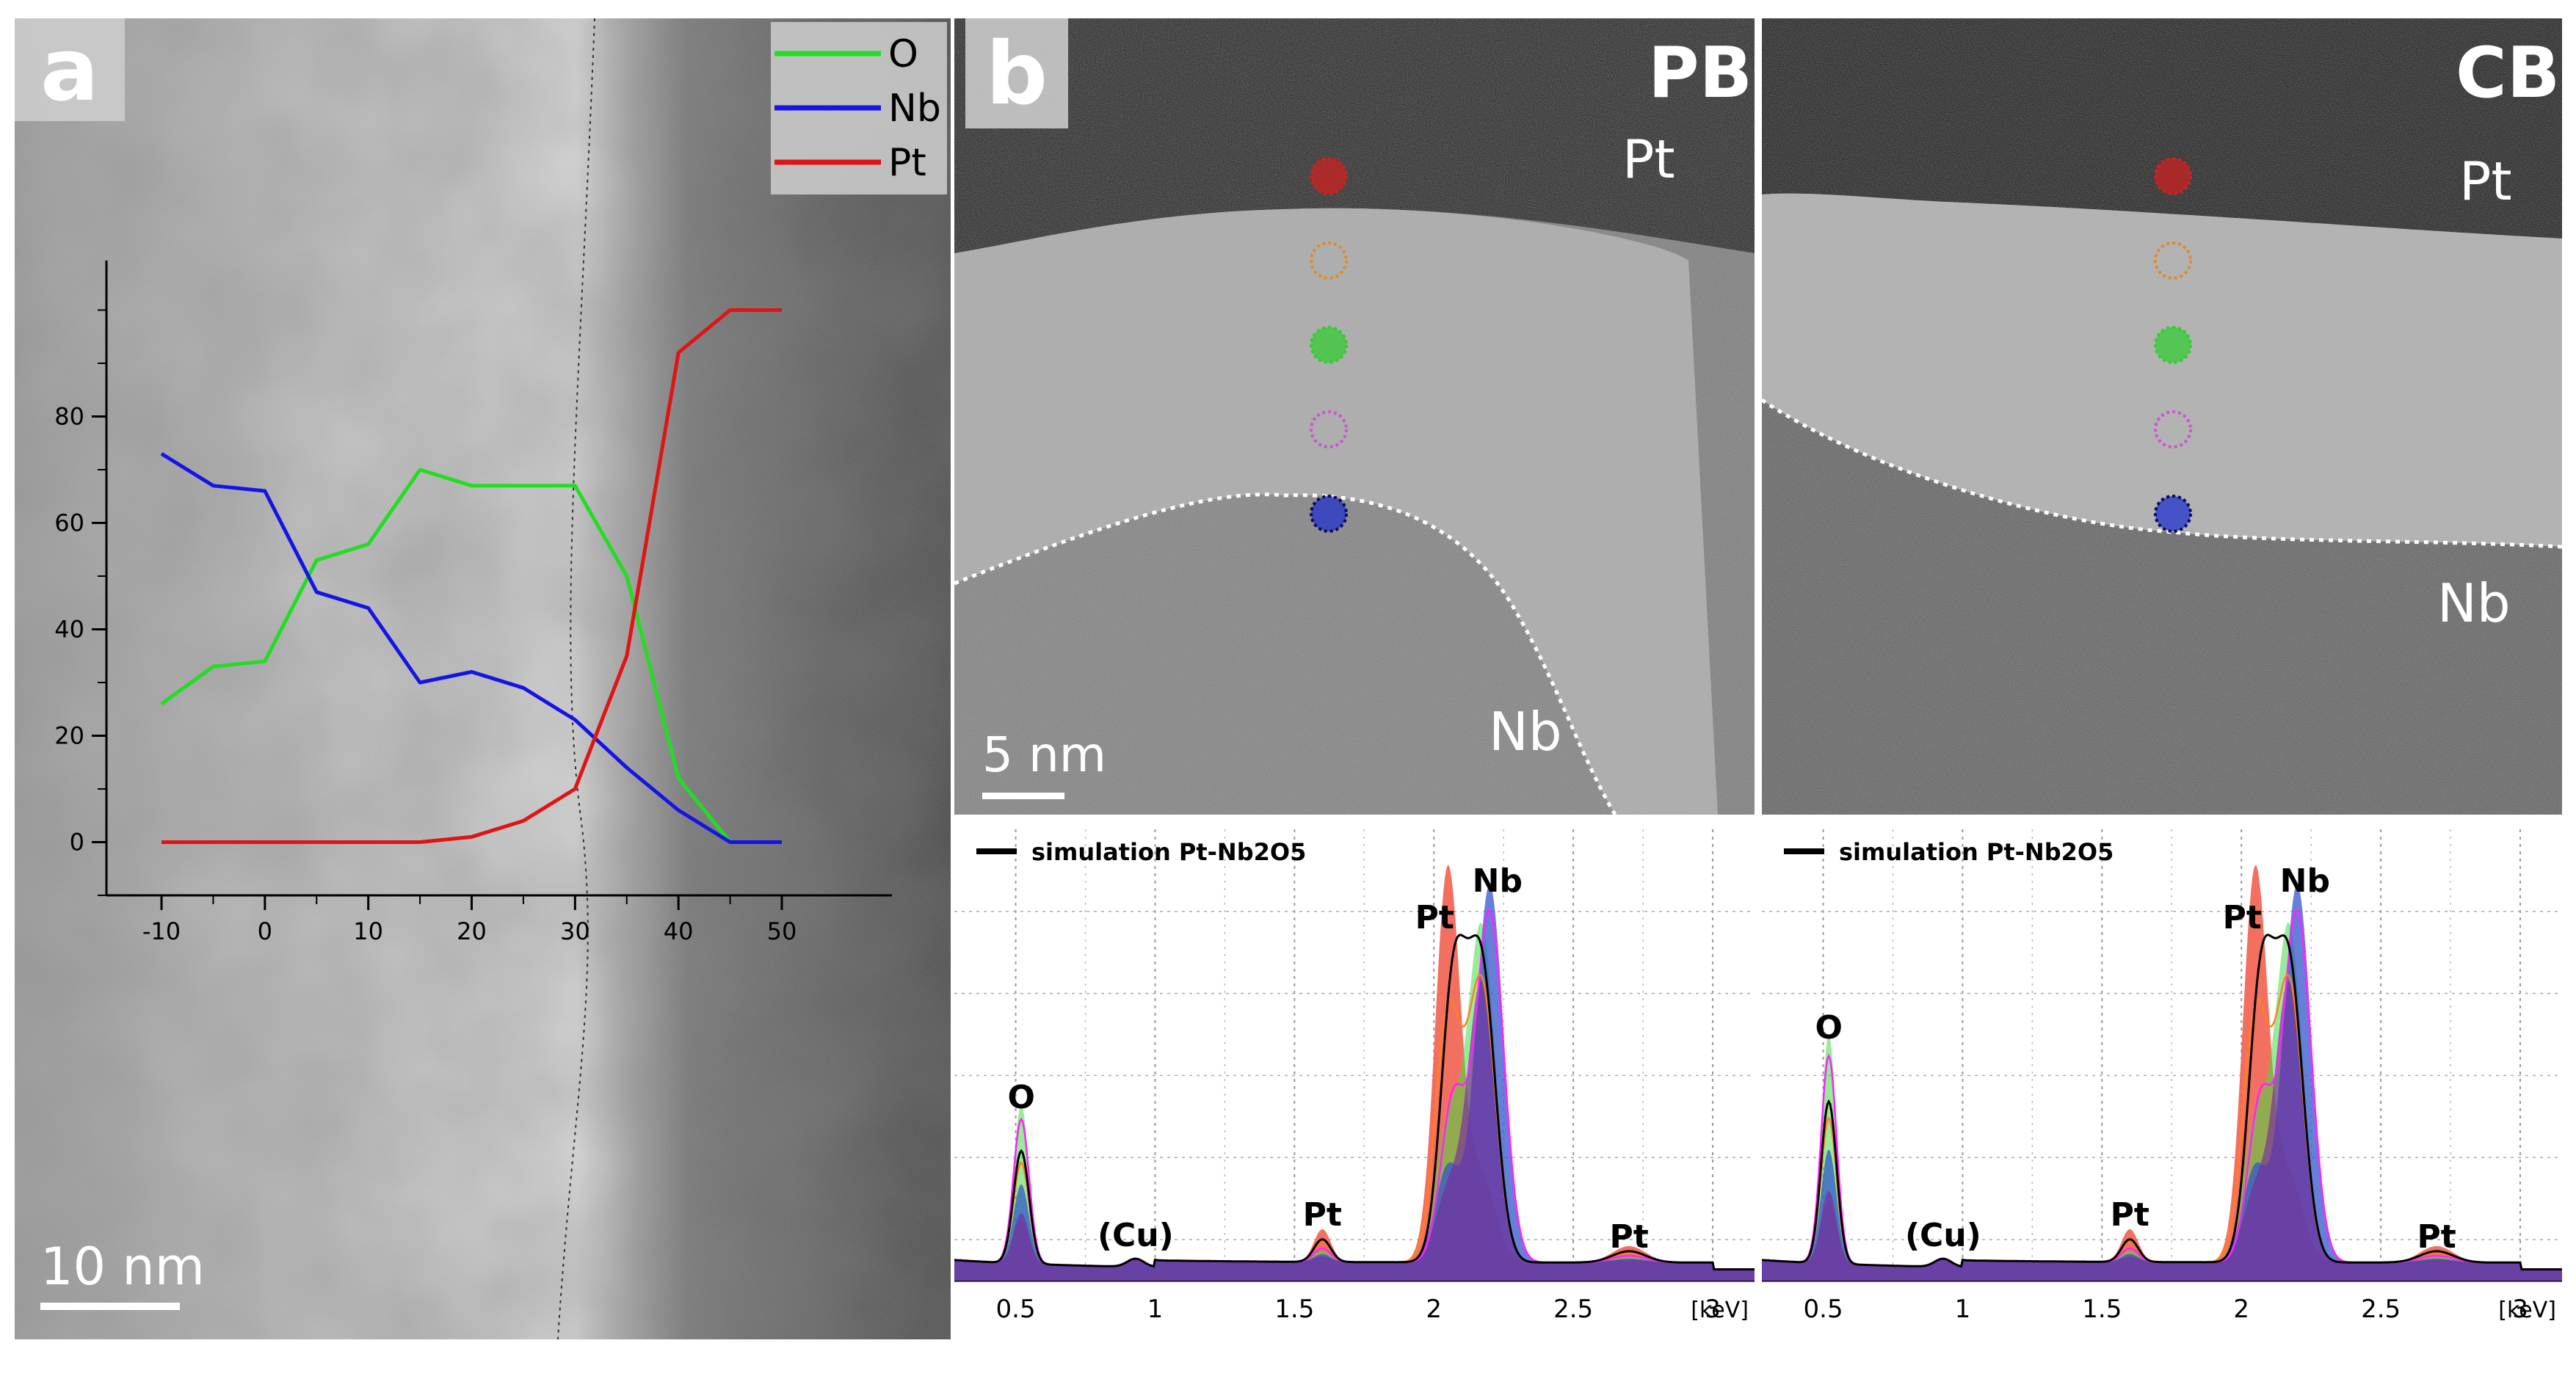 This screenshot has width=2576, height=1390. Describe the element at coordinates (77, 842) in the screenshot. I see `y-tick-label: 0` at that location.